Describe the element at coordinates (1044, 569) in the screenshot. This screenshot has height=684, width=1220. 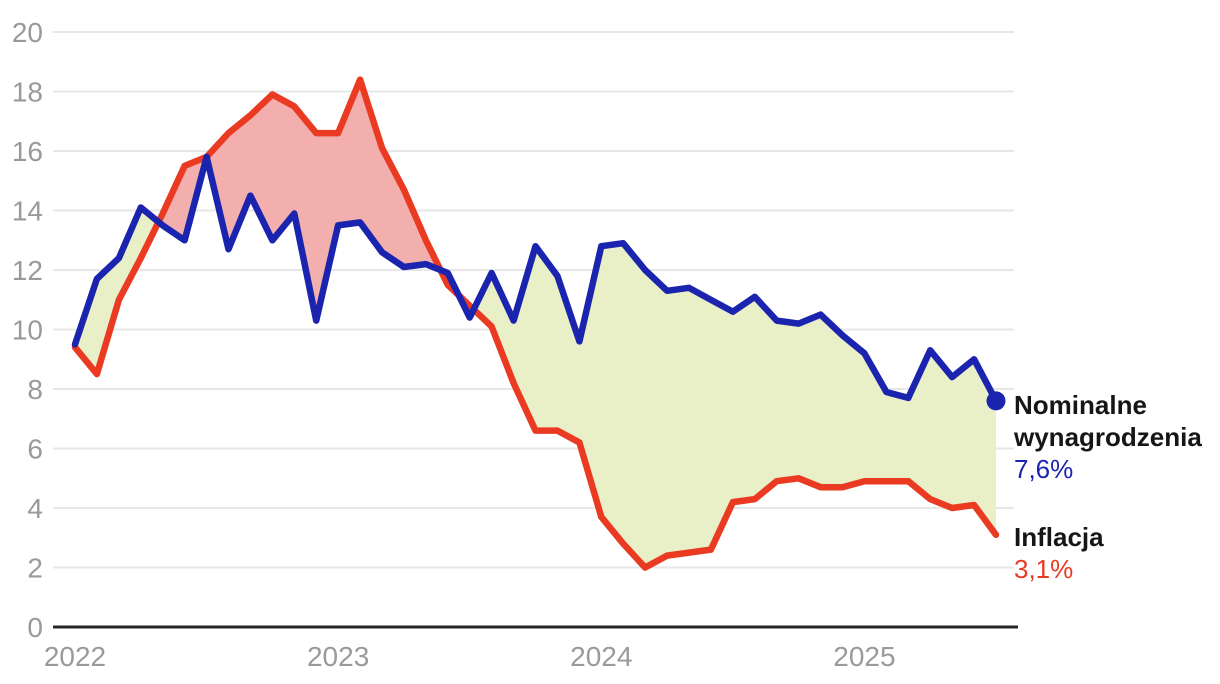
I see `inflation-current-value: 3,1%` at that location.